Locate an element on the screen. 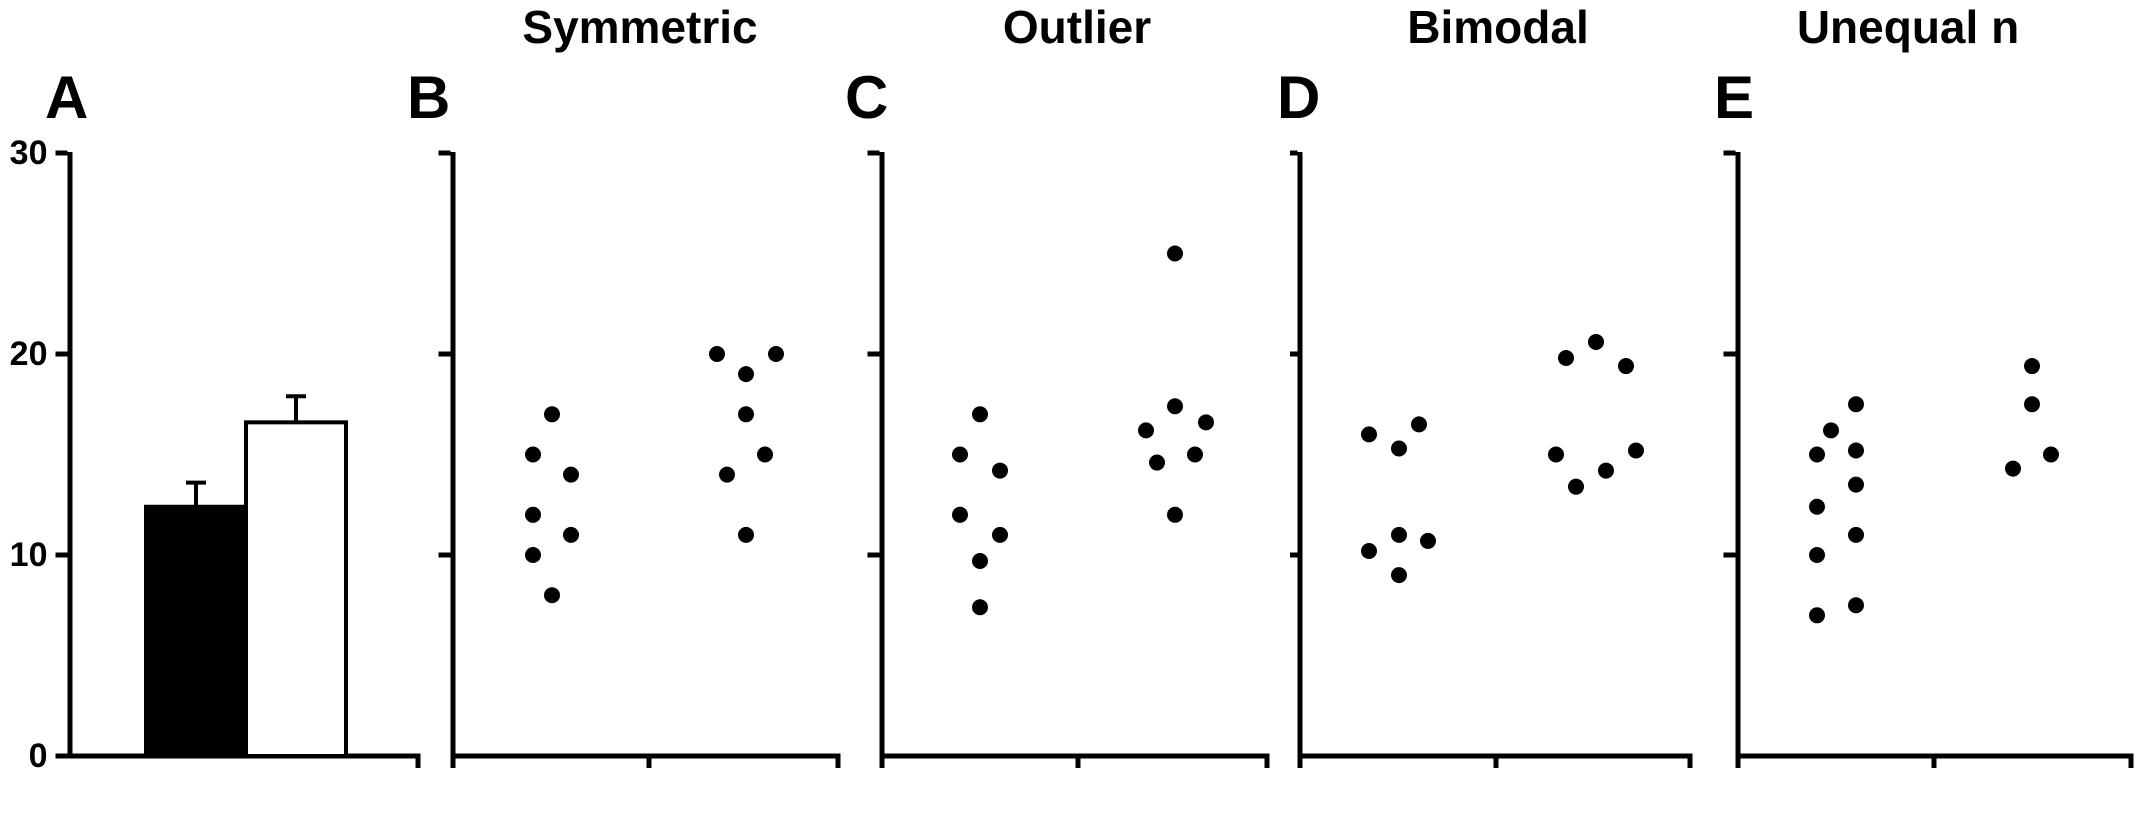  panel-b-dot-plot is located at coordinates (639, 459).